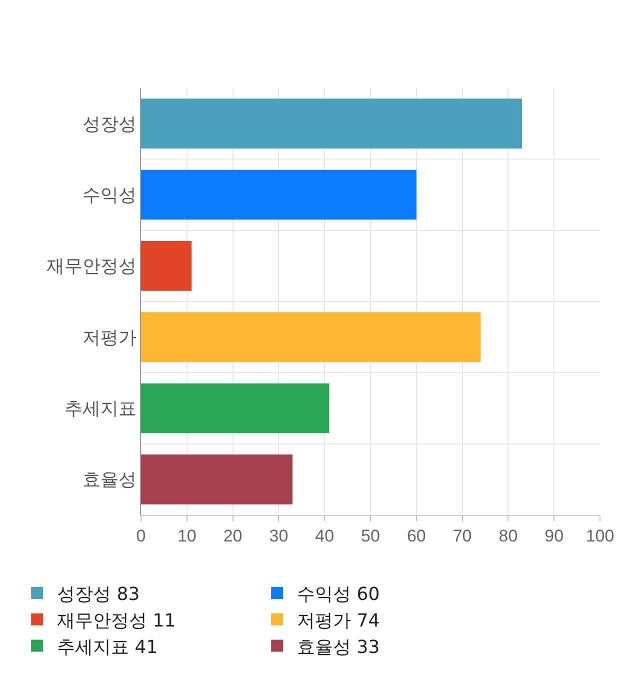  I want to click on y-tick-label: 추세지표, so click(100, 409).